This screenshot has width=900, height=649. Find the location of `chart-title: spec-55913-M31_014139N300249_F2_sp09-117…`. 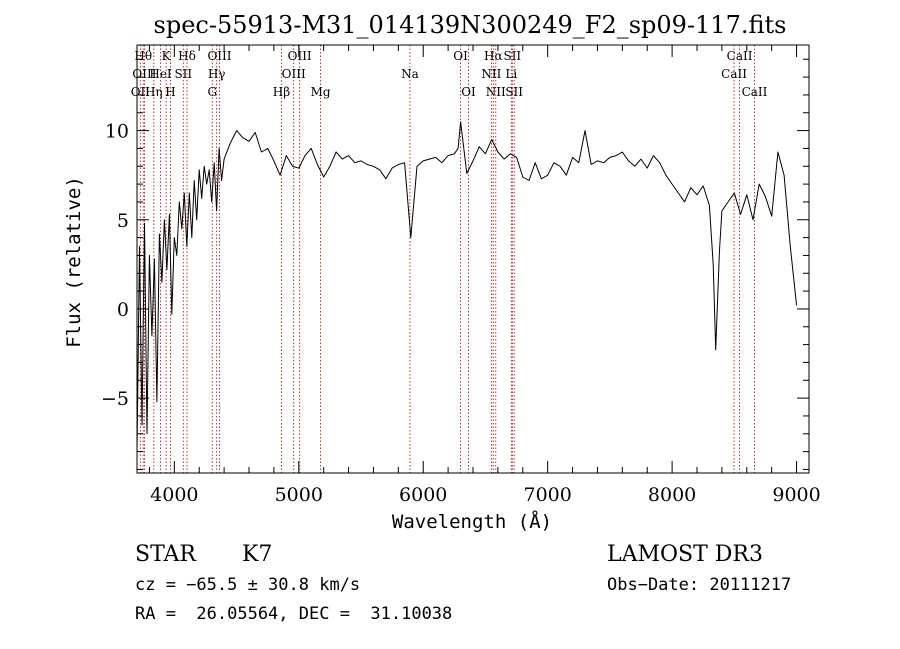

chart-title: spec-55913-M31_014139N300249_F2_sp09-117… is located at coordinates (470, 25).